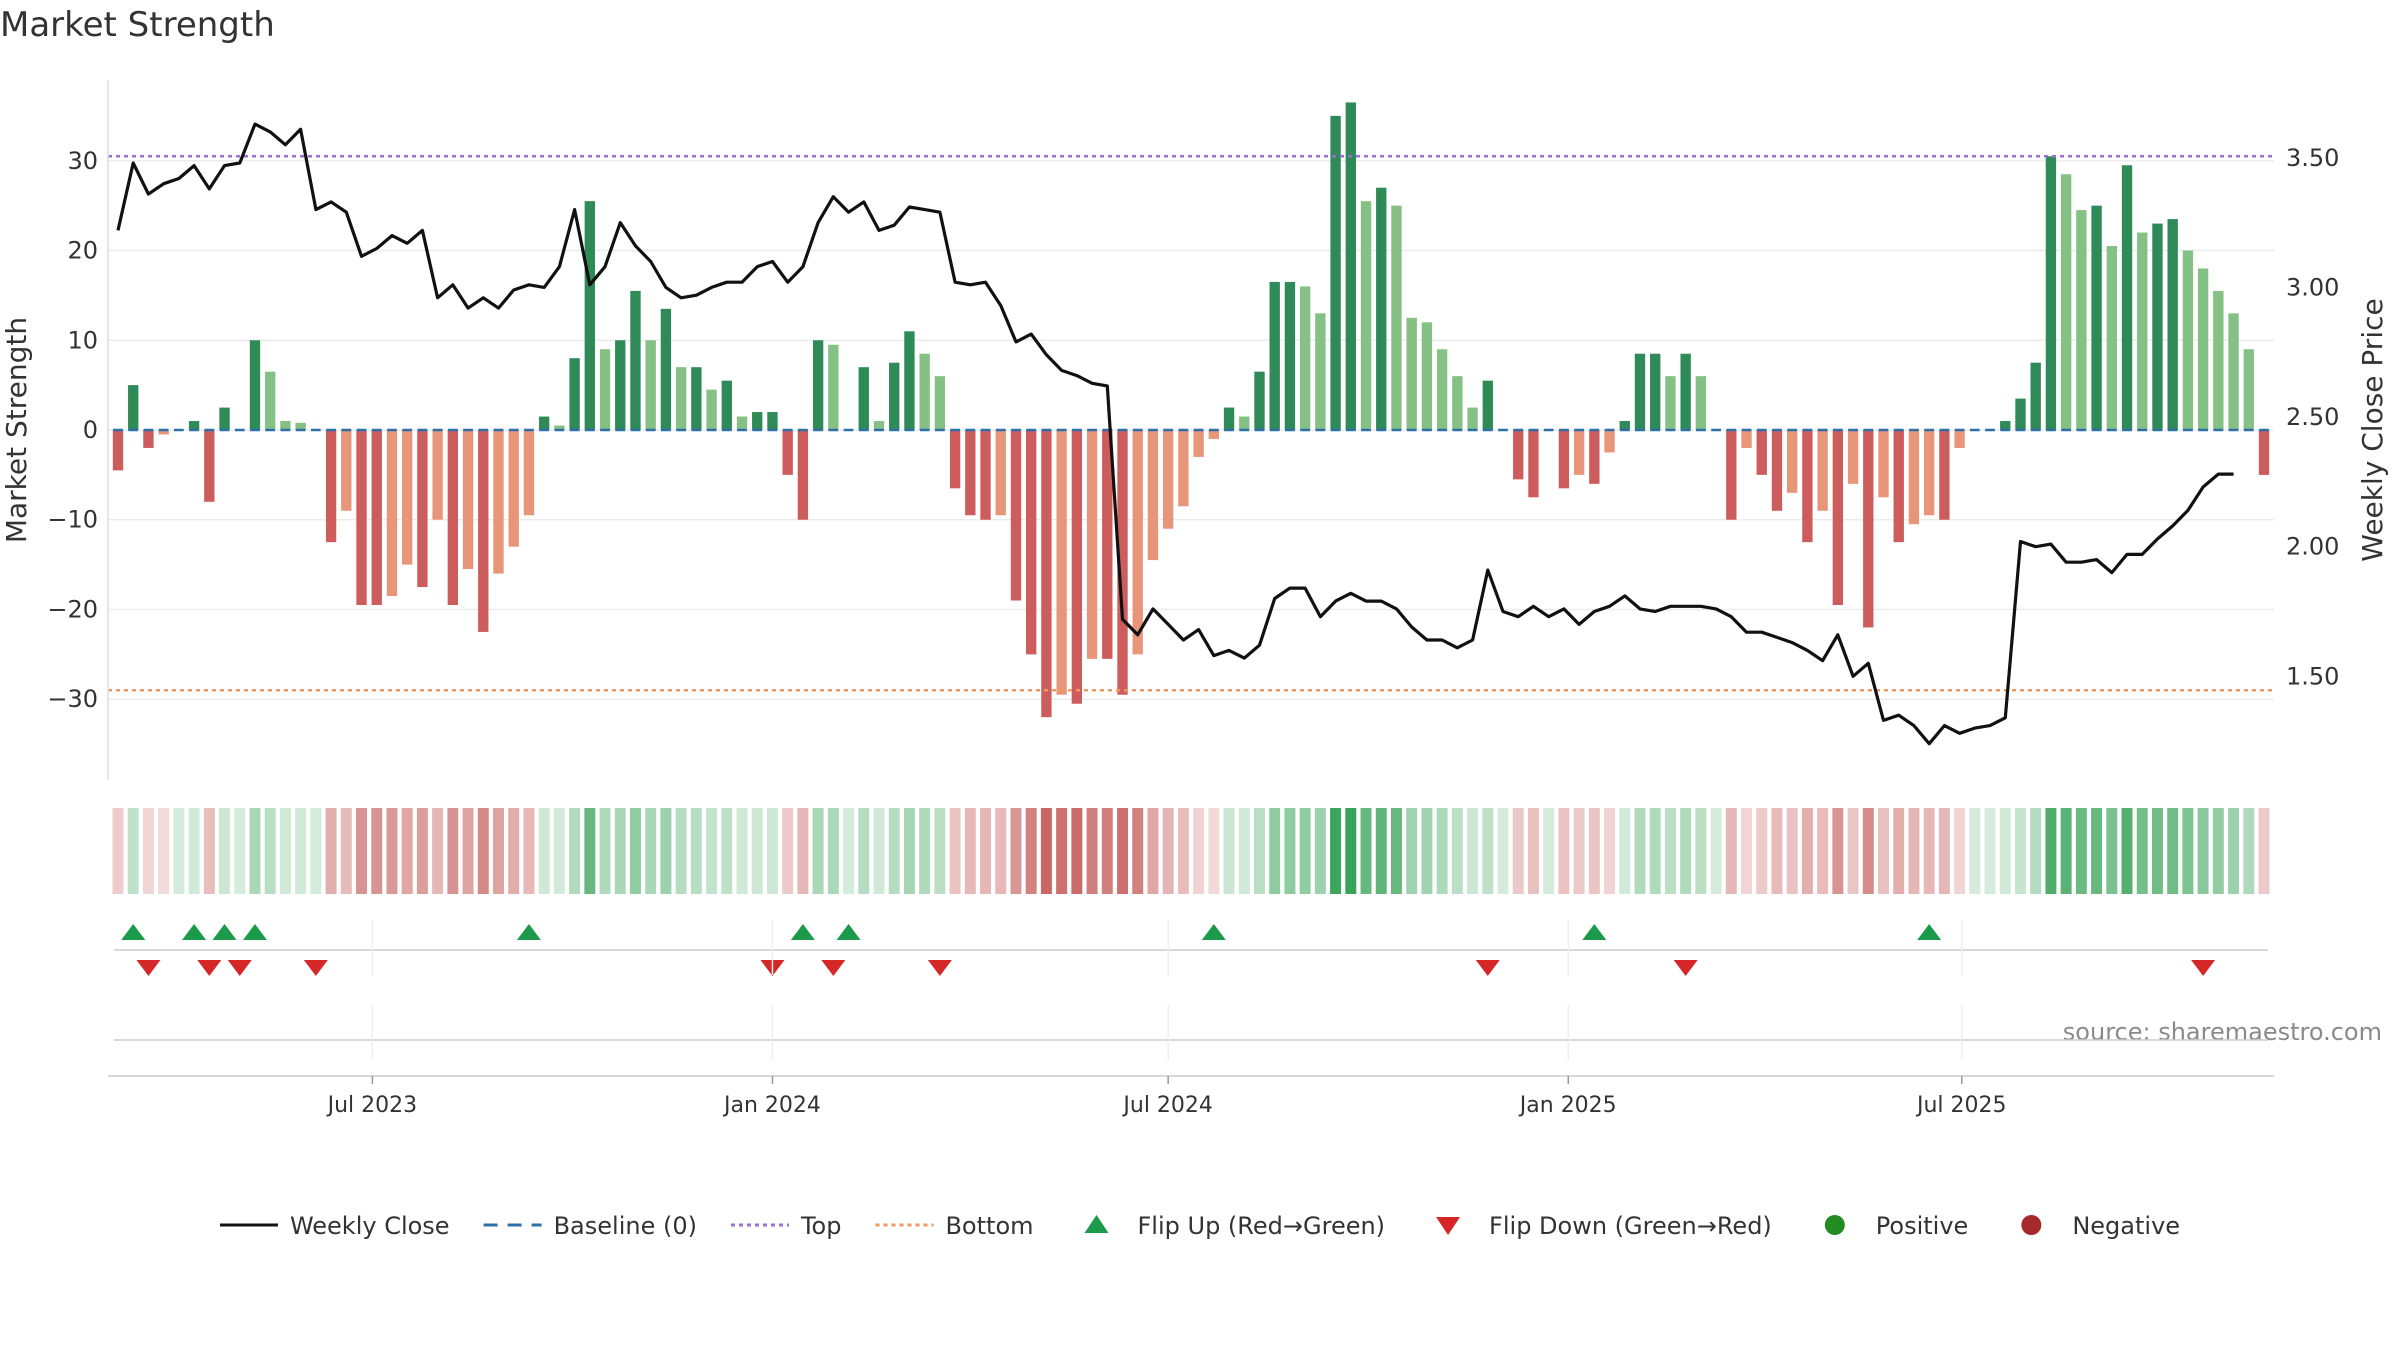  I want to click on legend-label: Positive, so click(1922, 1226).